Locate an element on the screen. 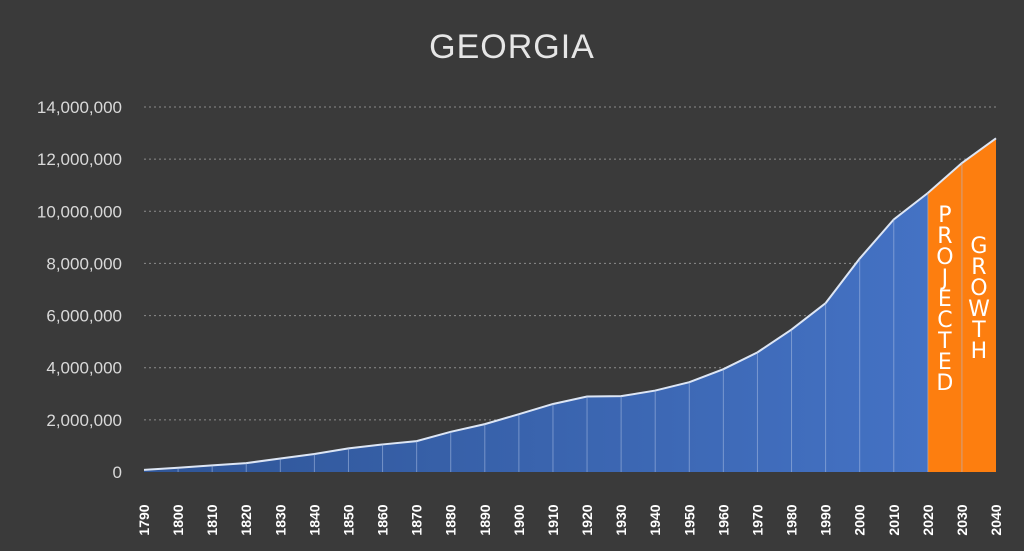 Image resolution: width=1024 pixels, height=551 pixels. x-tick-label: 1850 is located at coordinates (348, 519).